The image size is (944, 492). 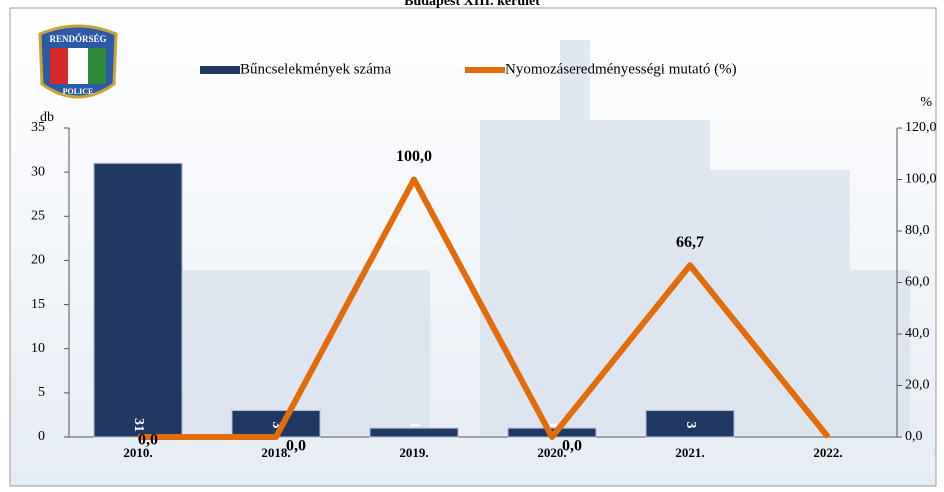 What do you see at coordinates (917, 230) in the screenshot?
I see `y2-tick-label: 80,0` at bounding box center [917, 230].